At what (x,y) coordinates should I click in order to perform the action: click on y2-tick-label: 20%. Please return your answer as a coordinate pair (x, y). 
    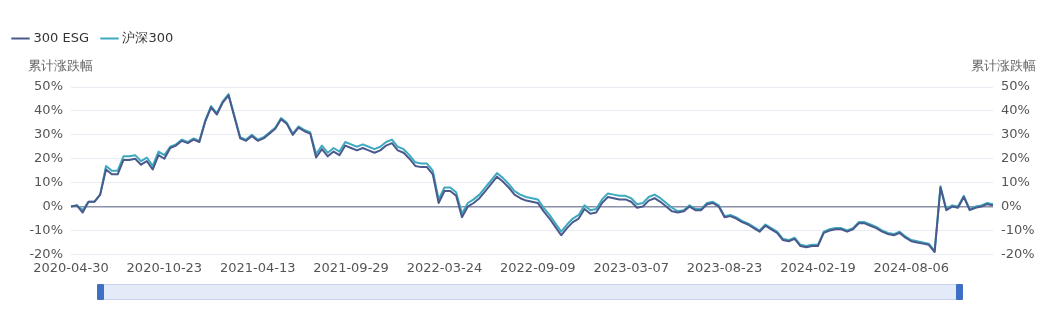
    Looking at the image, I should click on (1015, 158).